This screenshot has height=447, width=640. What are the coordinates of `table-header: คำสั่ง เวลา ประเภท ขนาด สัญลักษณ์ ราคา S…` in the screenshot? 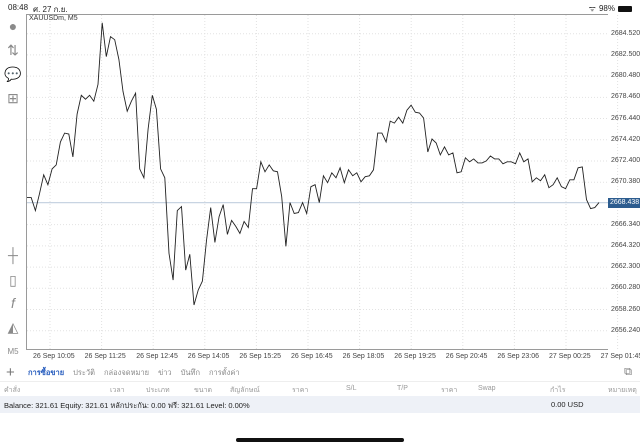 It's located at (320, 388).